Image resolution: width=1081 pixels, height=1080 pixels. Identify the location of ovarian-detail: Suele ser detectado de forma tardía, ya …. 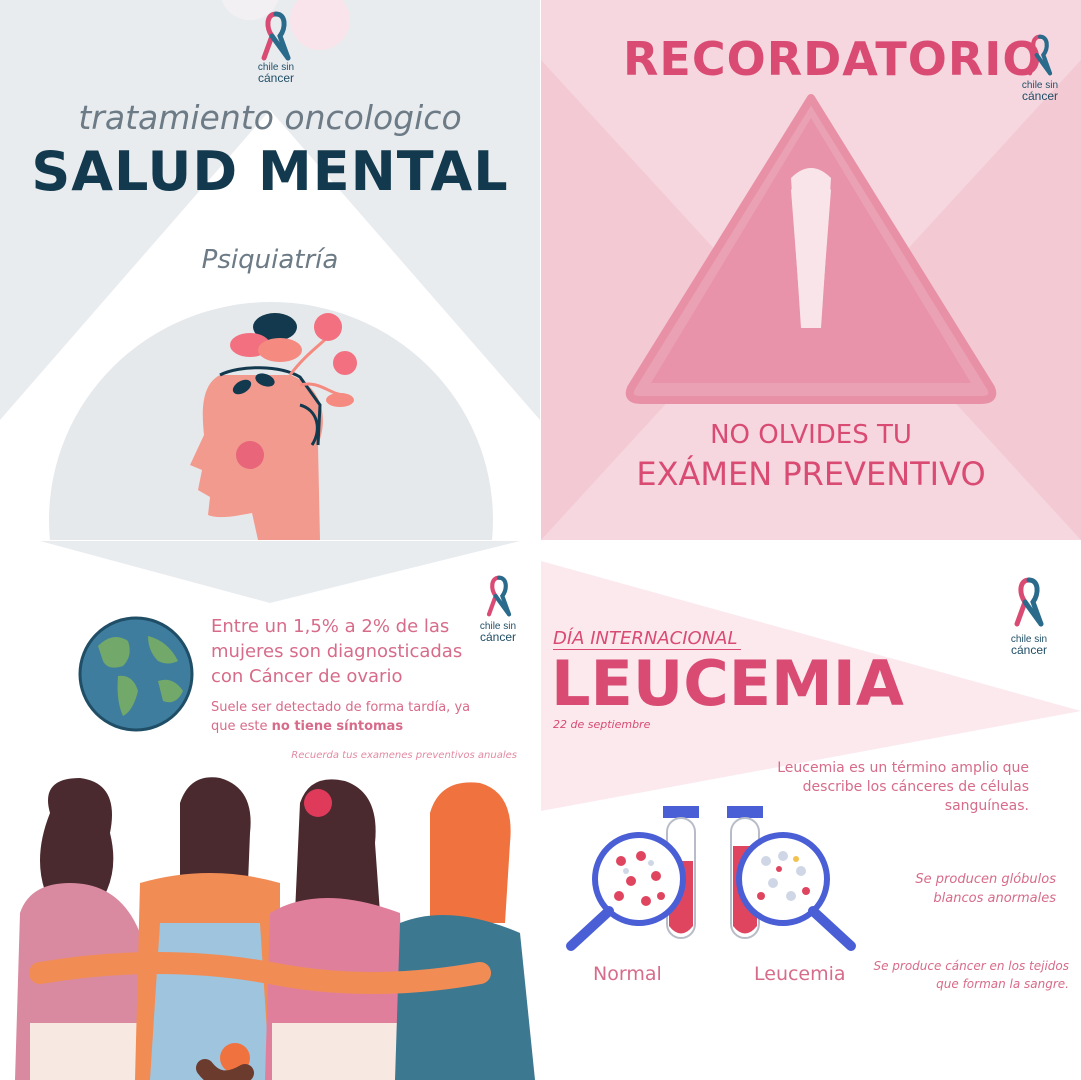
(340, 717).